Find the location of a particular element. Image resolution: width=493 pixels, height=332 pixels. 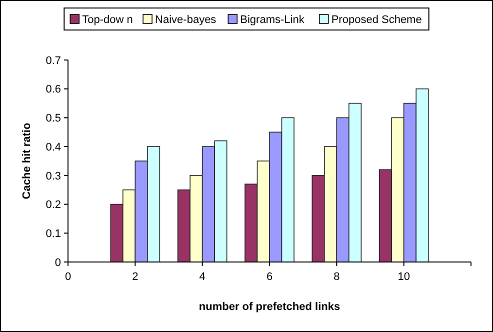

y-axis-title: Cache hit ratio is located at coordinates (27, 161).